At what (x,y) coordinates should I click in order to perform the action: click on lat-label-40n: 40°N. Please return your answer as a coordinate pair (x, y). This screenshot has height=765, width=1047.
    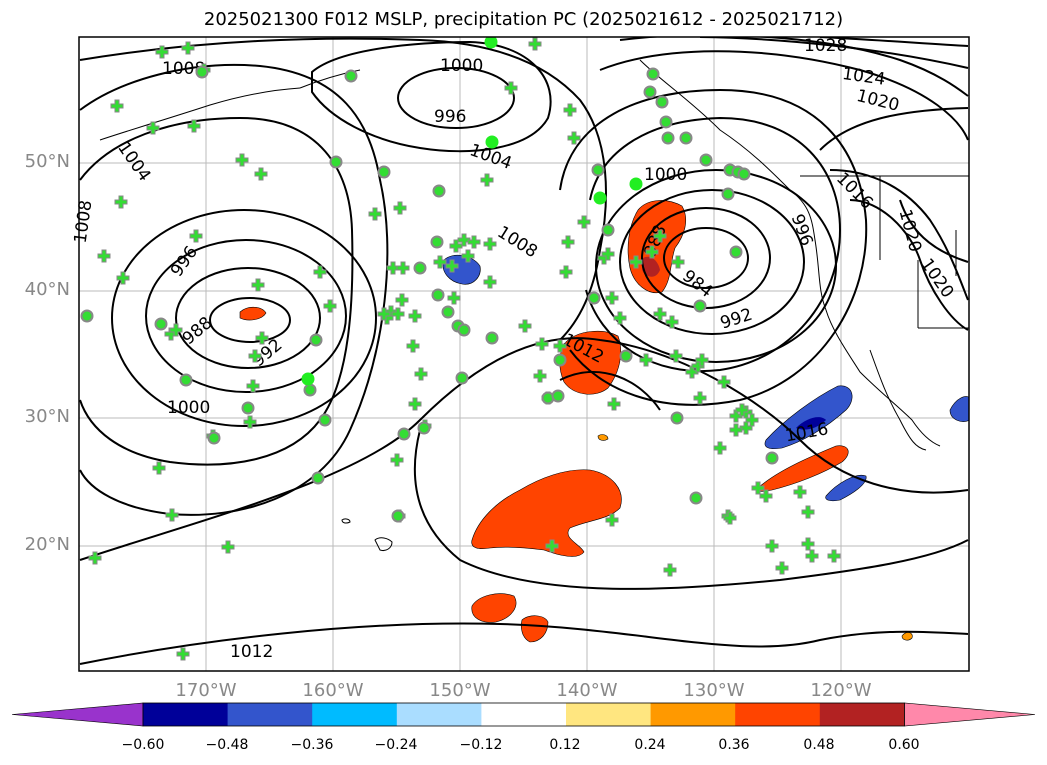
    Looking at the image, I should click on (47, 289).